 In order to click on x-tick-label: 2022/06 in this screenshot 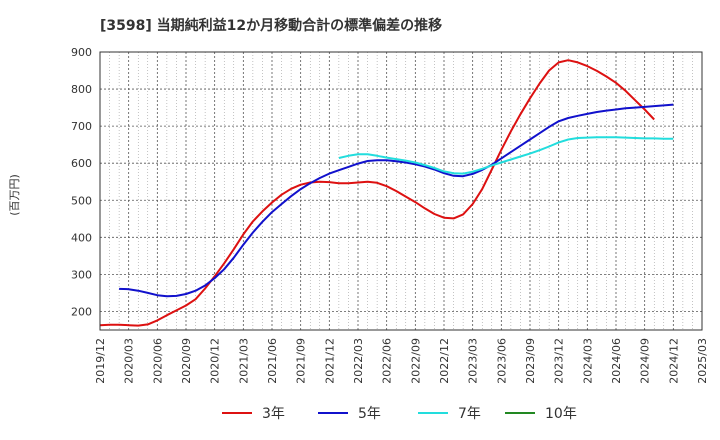, I will do `click(387, 361)`.